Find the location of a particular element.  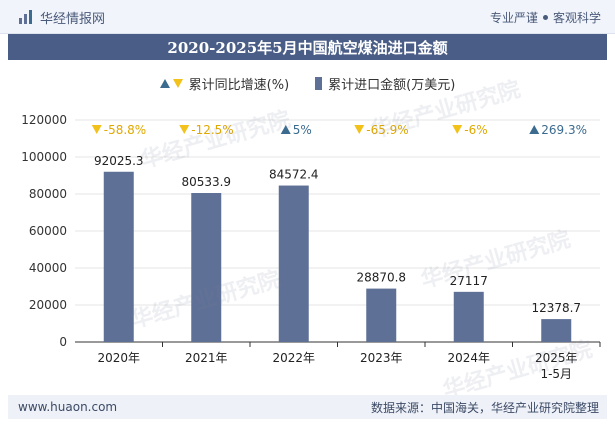

brand-name: 华经情报网 is located at coordinates (73, 19).